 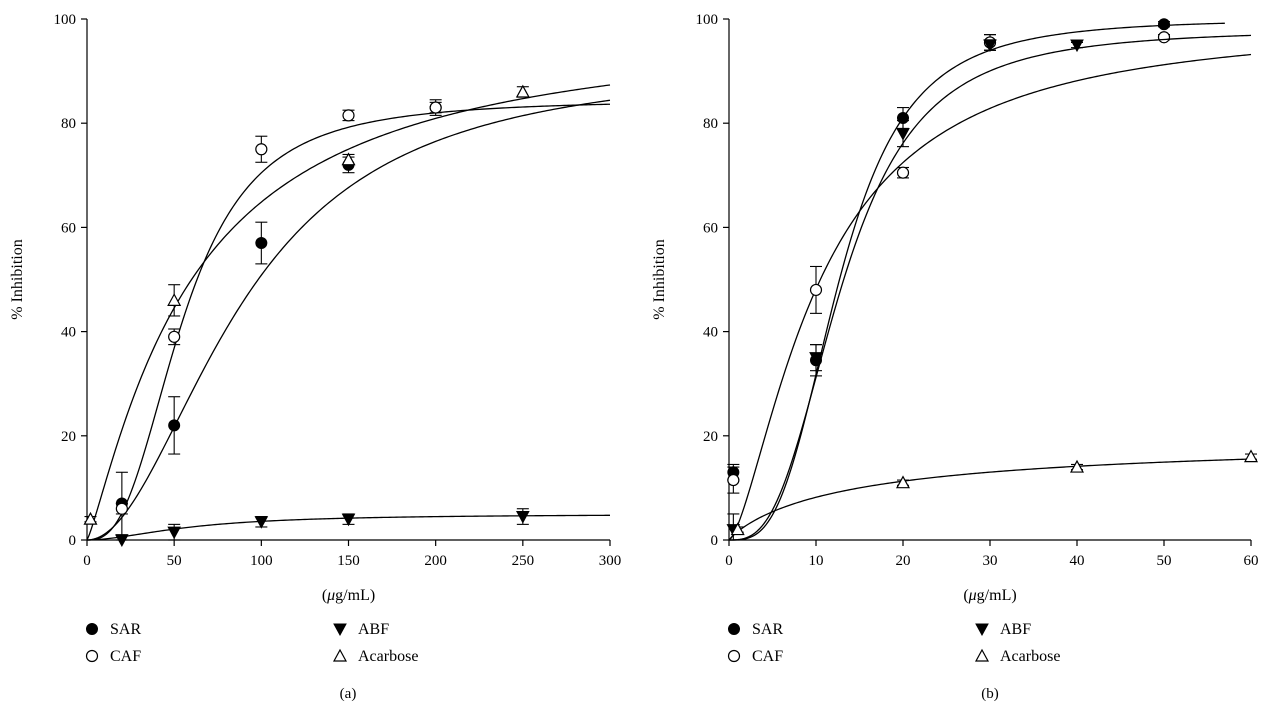 I want to click on x-tick-label: 10, so click(x=816, y=561).